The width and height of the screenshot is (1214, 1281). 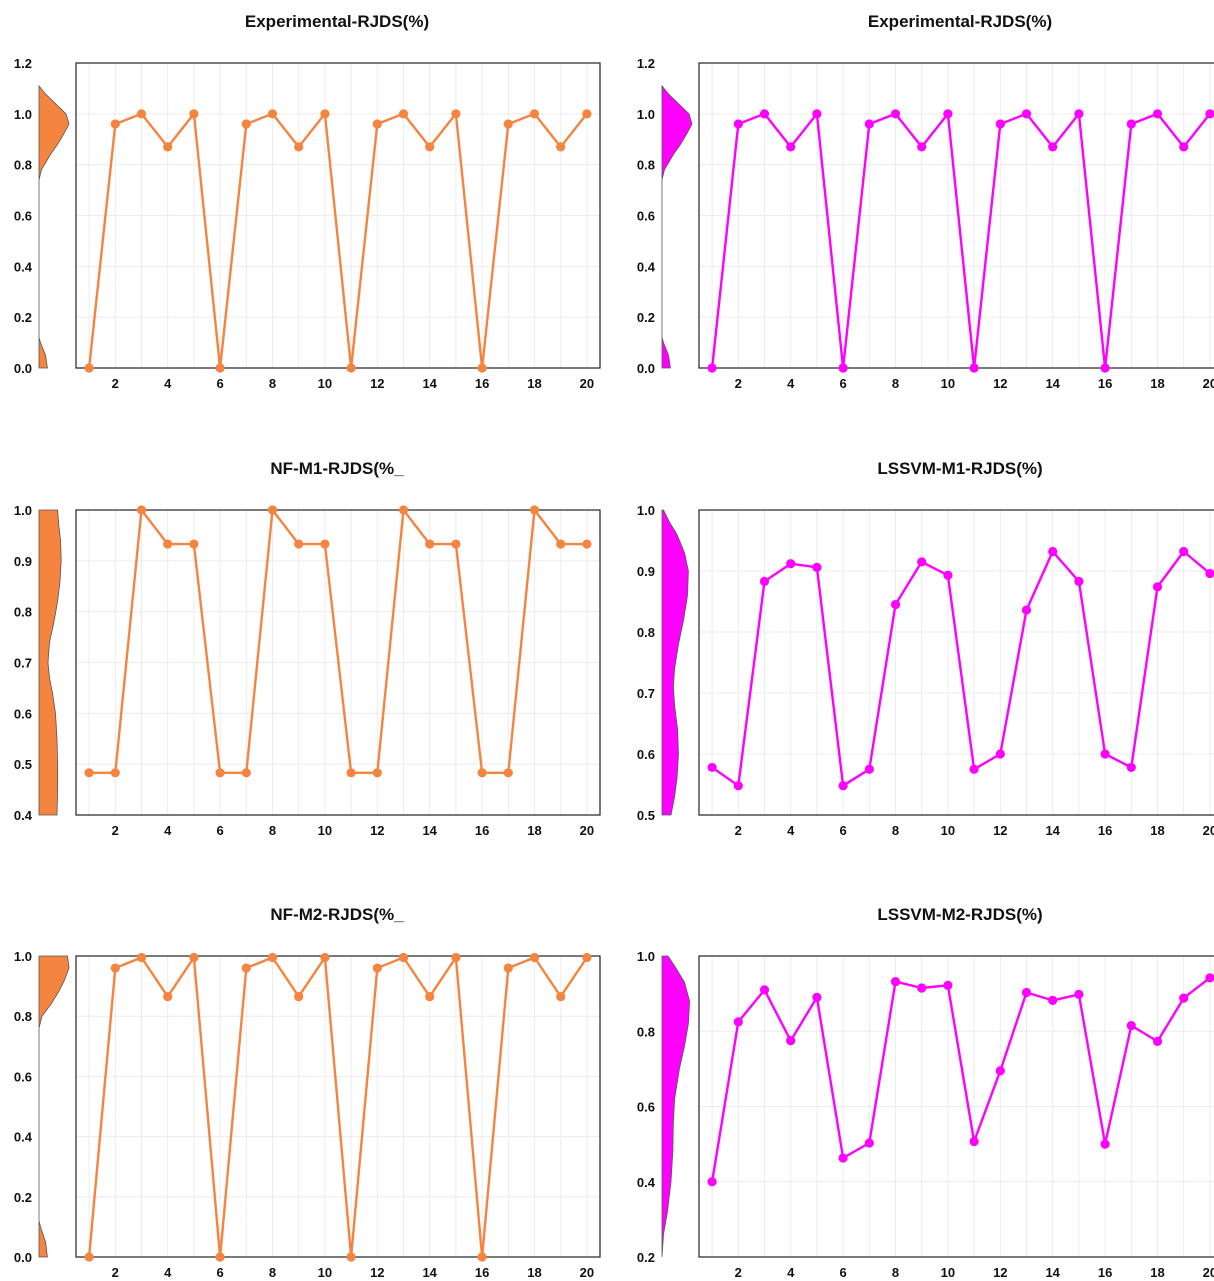 What do you see at coordinates (959, 468) in the screenshot?
I see `chart-title: LSSVM-M1-RJDS(%)` at bounding box center [959, 468].